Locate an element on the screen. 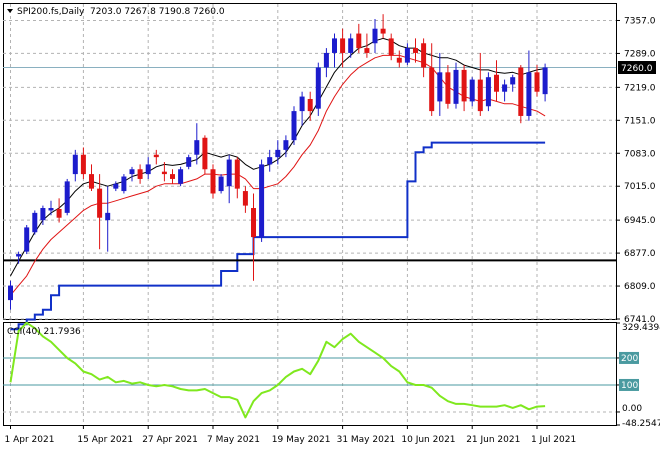 The image size is (660, 450). cci-level-tag-label: 200 is located at coordinates (629, 359).